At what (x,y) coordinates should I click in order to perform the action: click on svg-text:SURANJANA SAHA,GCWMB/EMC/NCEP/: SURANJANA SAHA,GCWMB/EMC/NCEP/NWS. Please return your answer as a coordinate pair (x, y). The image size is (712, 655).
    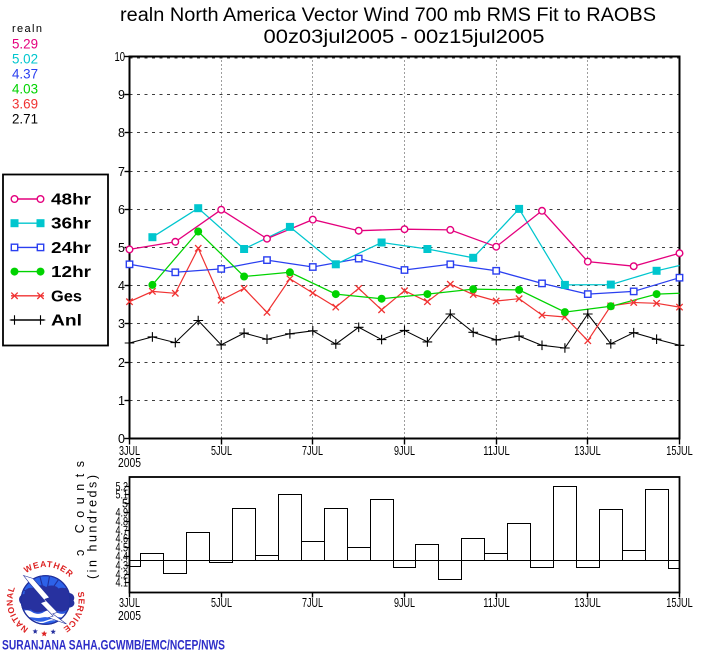
    Looking at the image, I should click on (113, 644).